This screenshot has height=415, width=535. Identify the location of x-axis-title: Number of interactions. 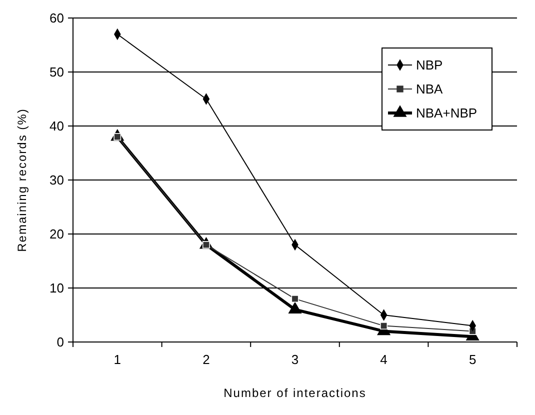
(295, 393).